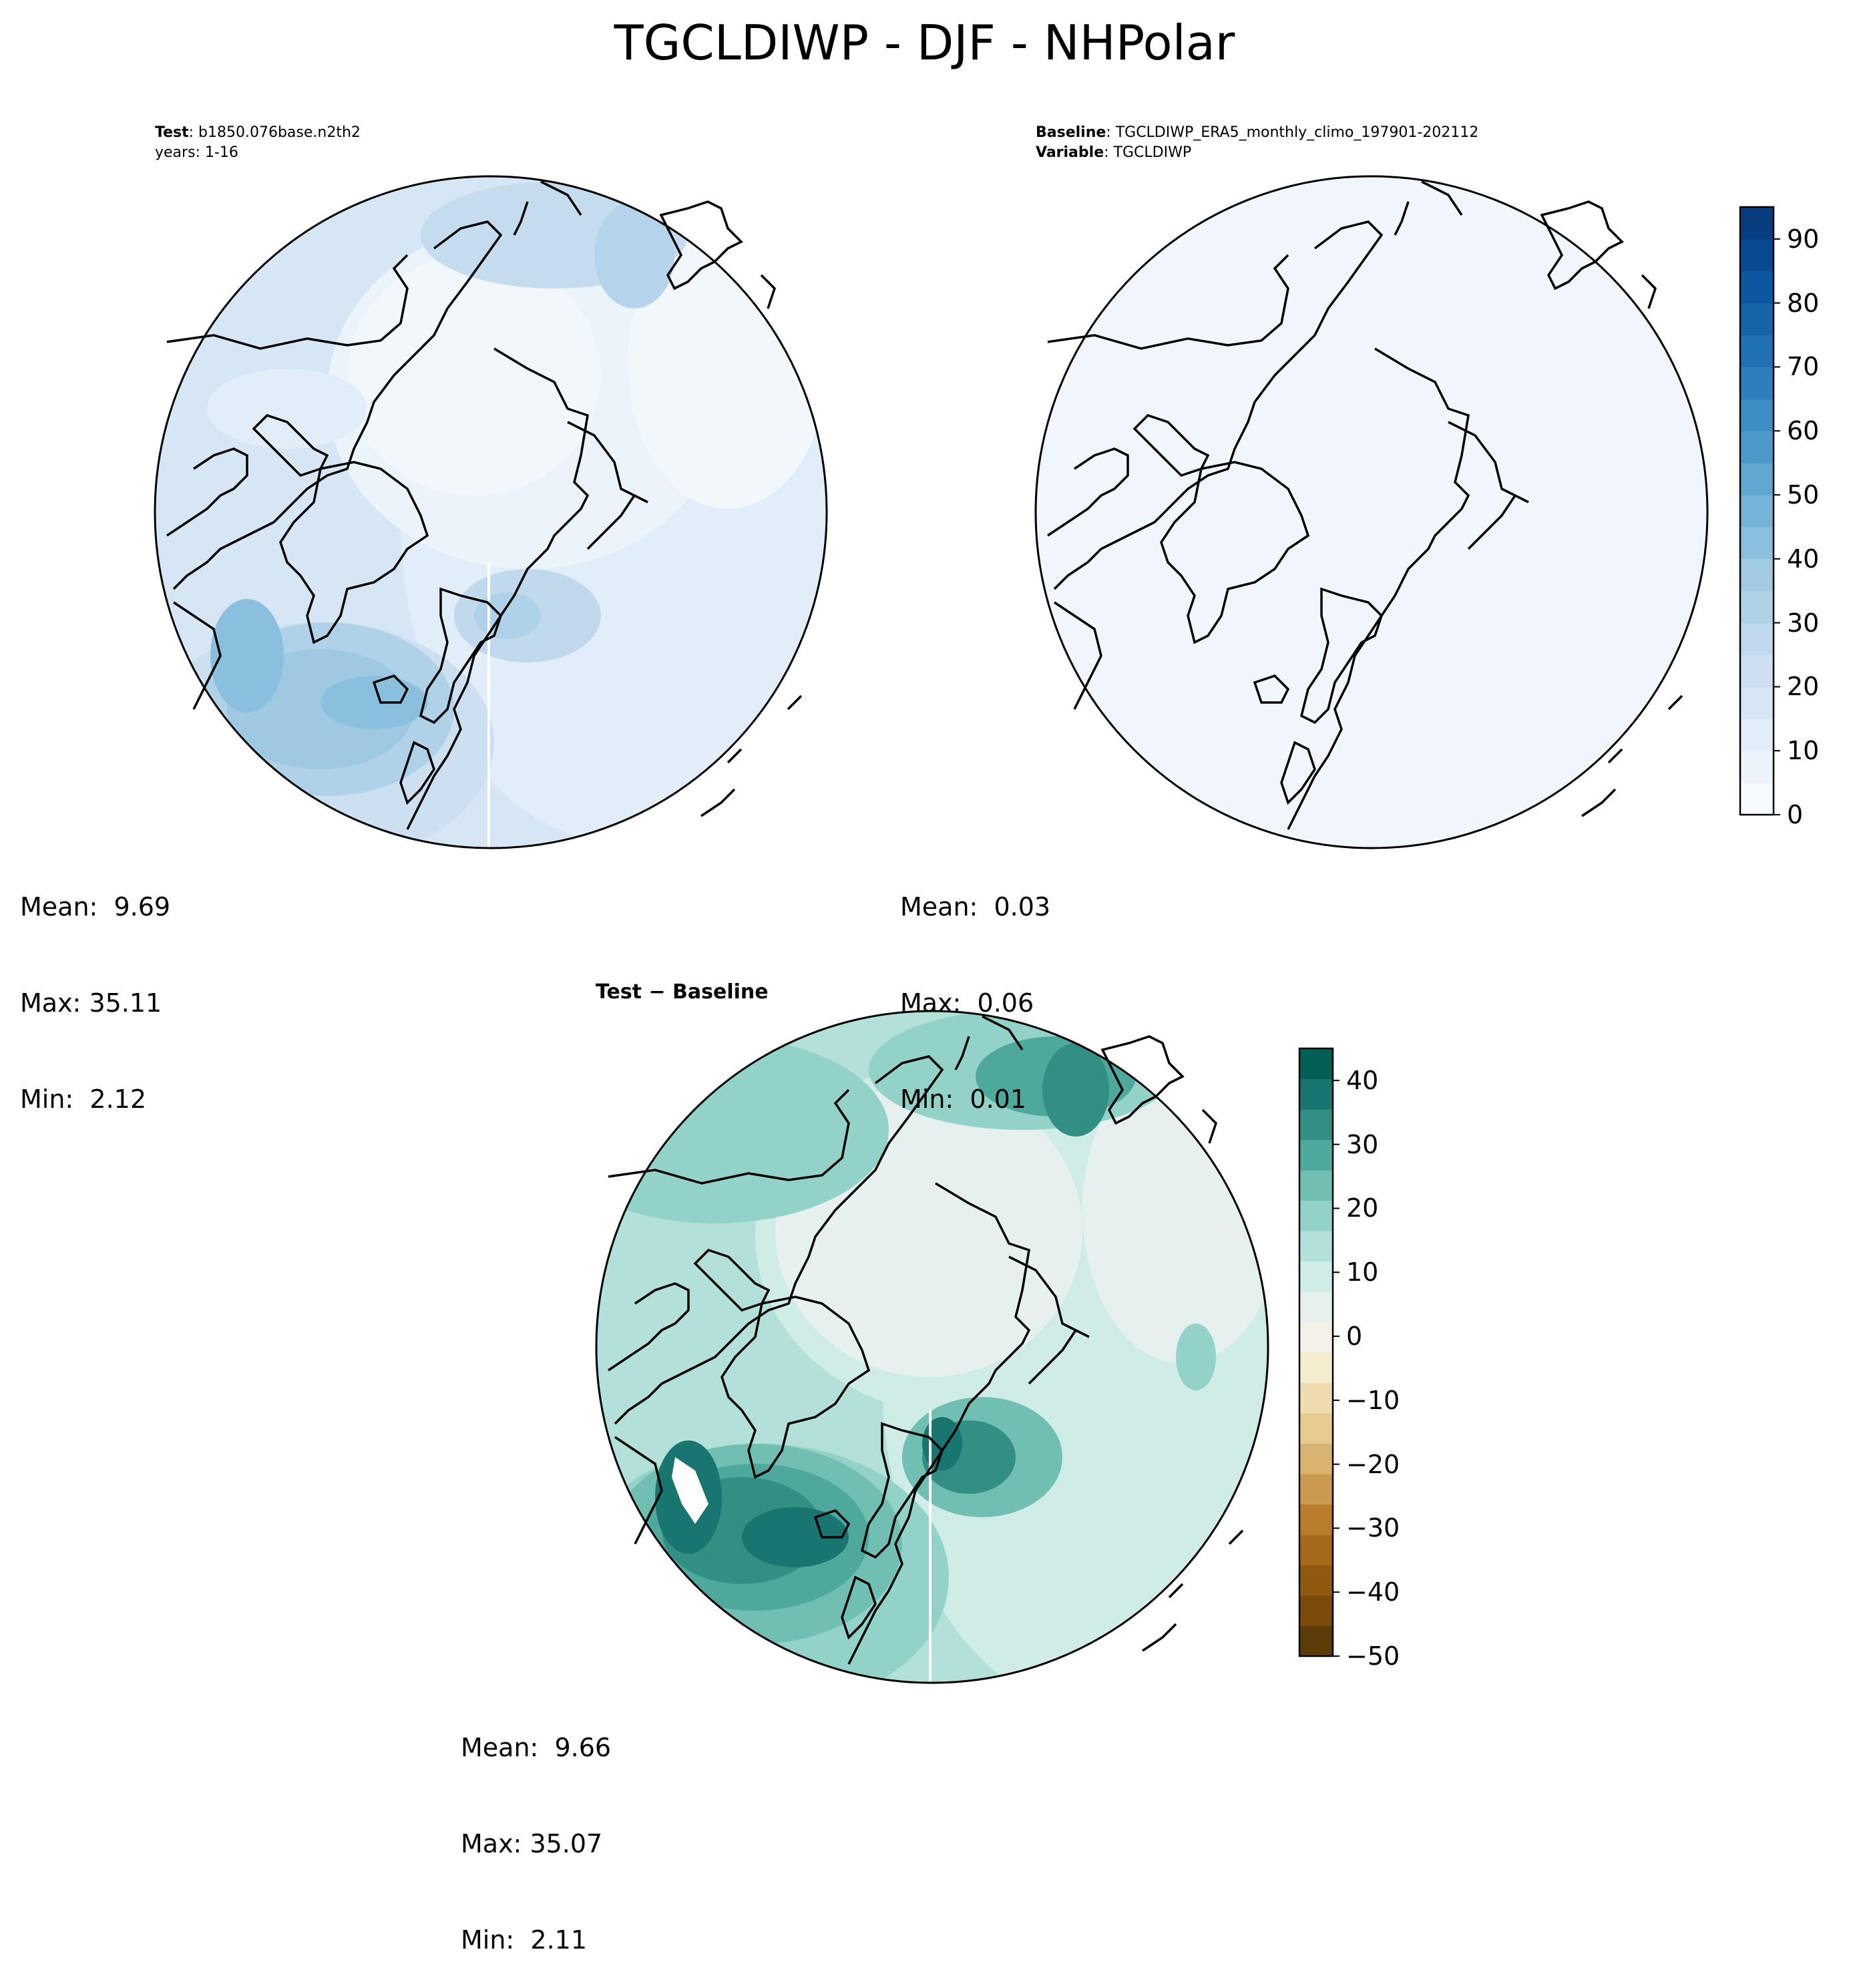 Image resolution: width=1849 pixels, height=1988 pixels. What do you see at coordinates (172, 132) in the screenshot?
I see `test-label: Test` at bounding box center [172, 132].